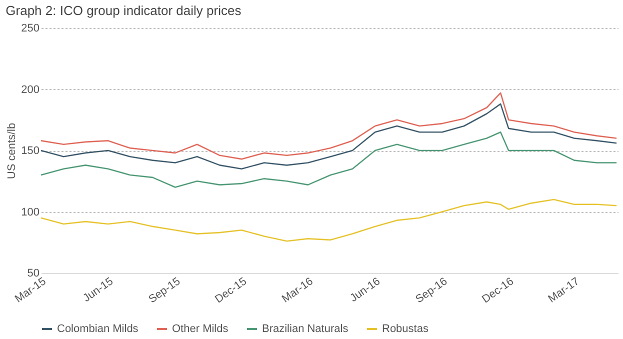 The width and height of the screenshot is (623, 339). What do you see at coordinates (30, 28) in the screenshot?
I see `y-tick-label: 250` at bounding box center [30, 28].